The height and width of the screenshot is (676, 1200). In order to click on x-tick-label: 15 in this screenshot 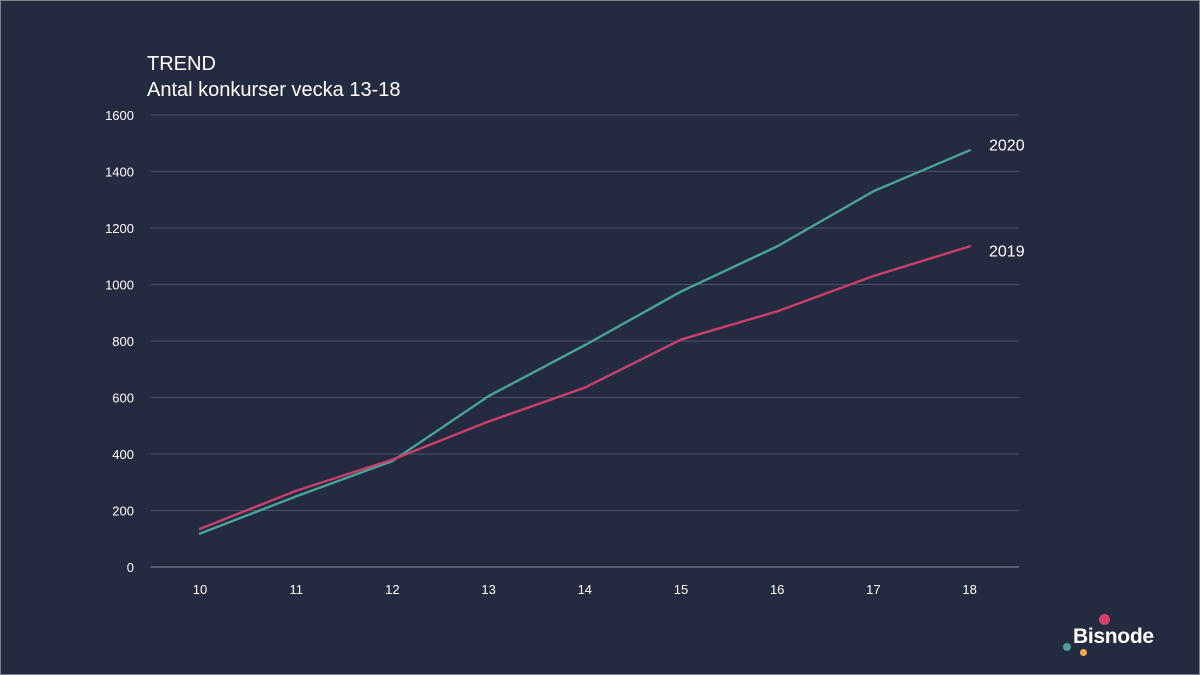, I will do `click(681, 589)`.